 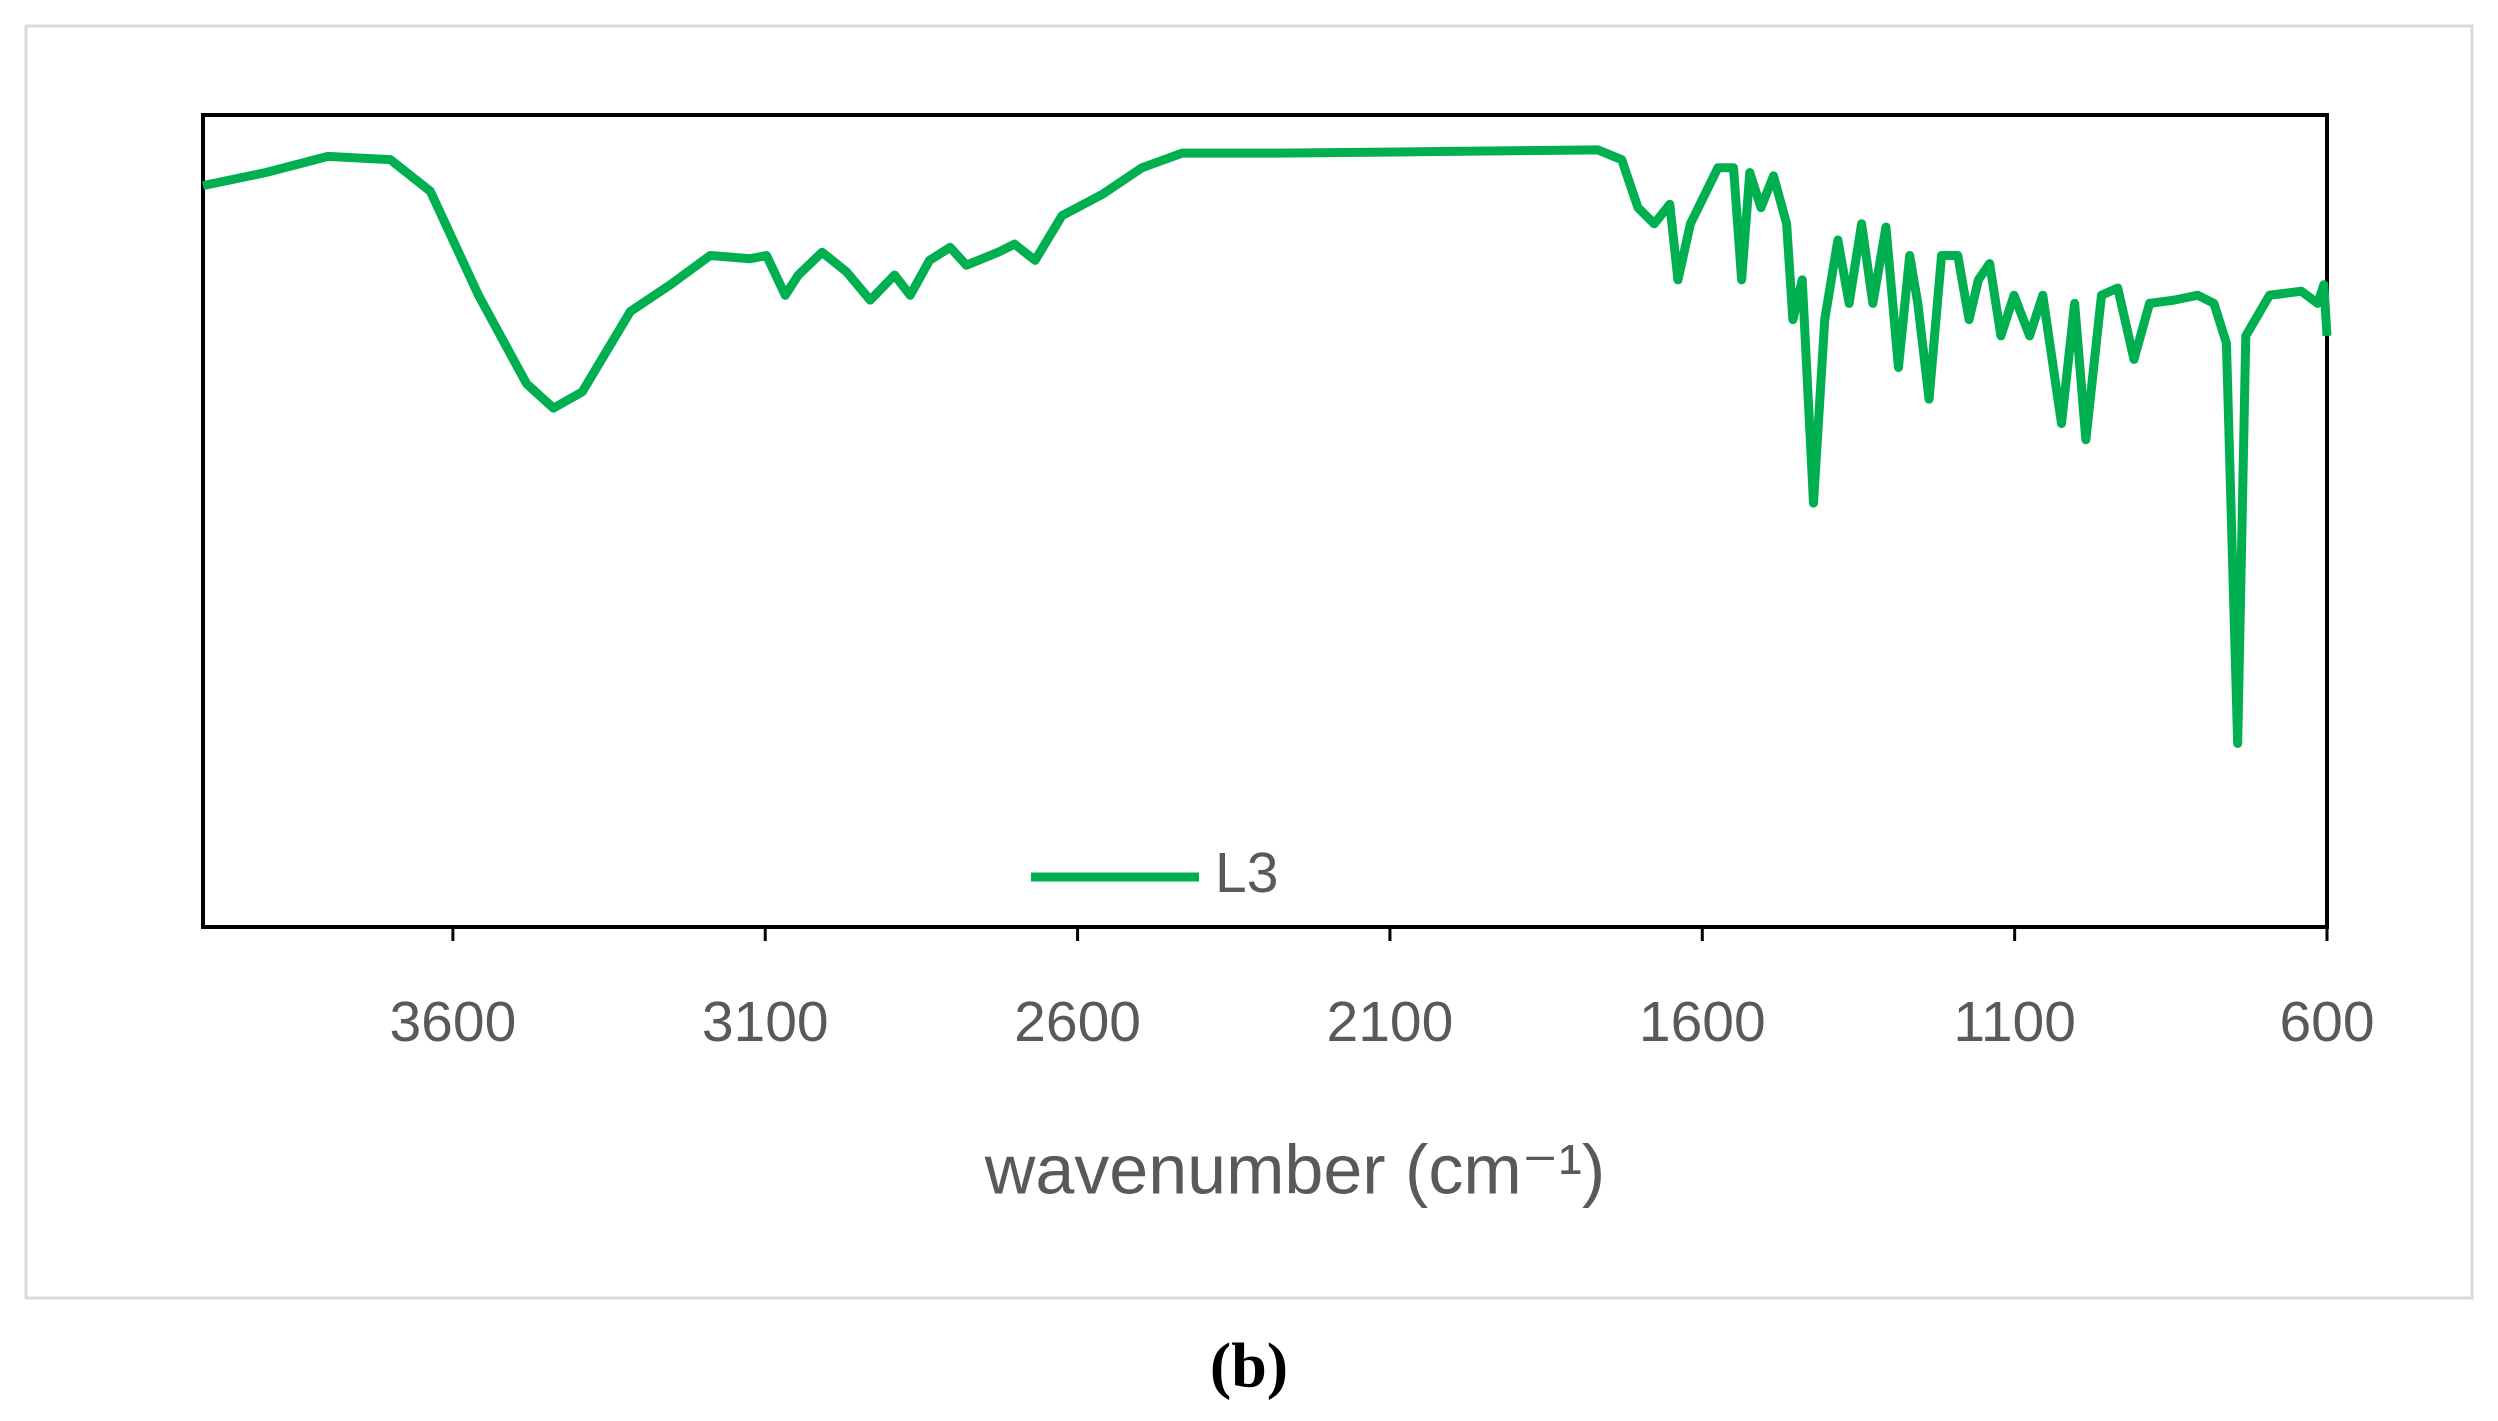 I want to click on x-tick-label: 1100, so click(x=2014, y=1022).